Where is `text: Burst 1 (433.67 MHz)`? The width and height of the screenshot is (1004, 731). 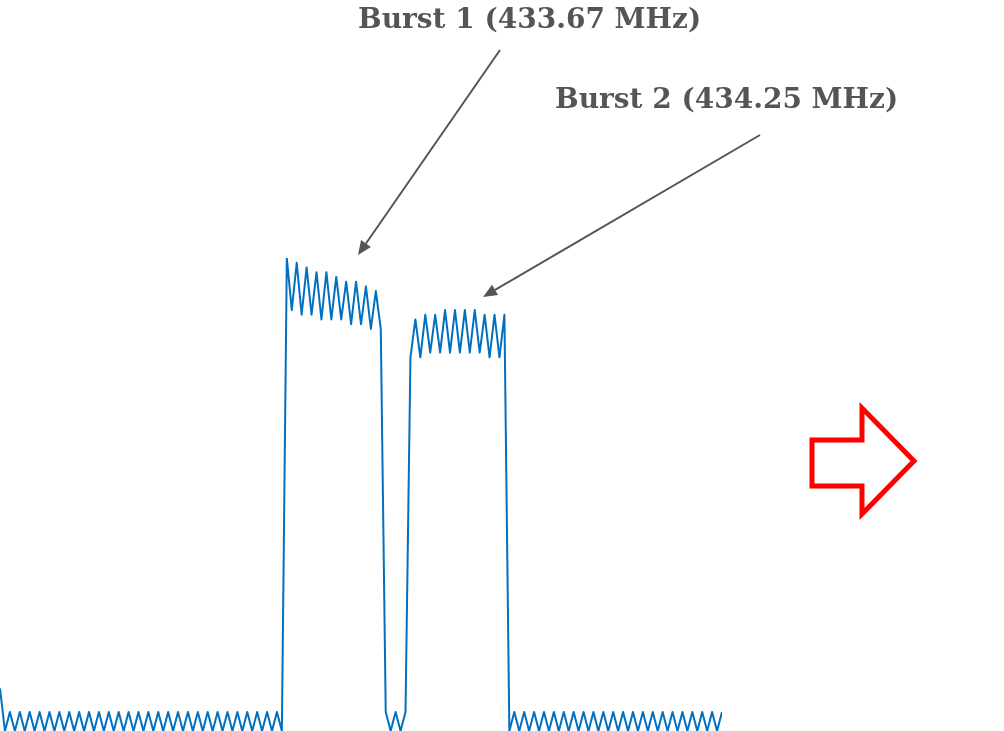 text: Burst 1 (433.67 MHz) is located at coordinates (530, 18).